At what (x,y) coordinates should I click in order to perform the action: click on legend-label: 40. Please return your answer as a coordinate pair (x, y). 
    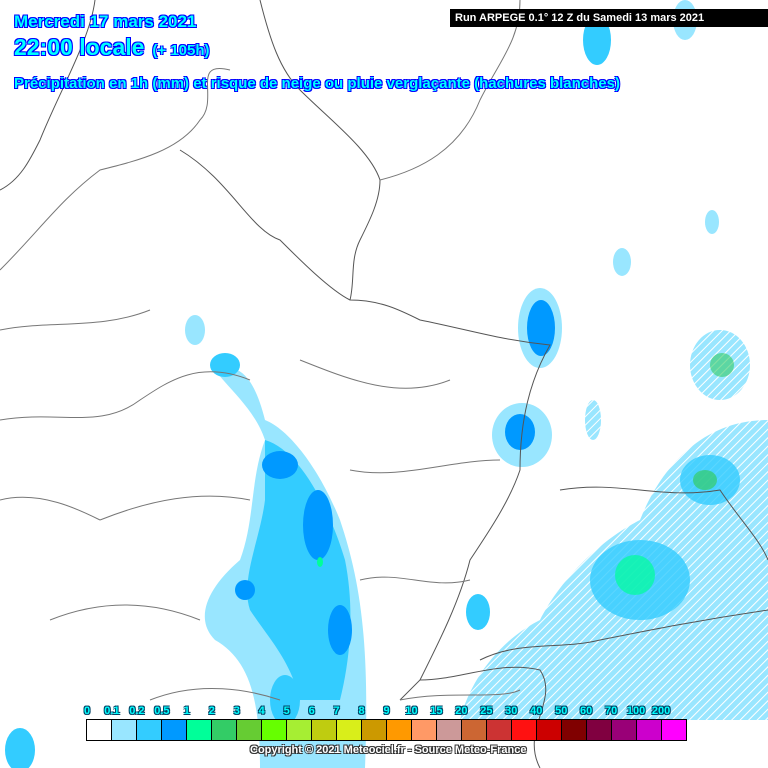
    Looking at the image, I should click on (536, 711).